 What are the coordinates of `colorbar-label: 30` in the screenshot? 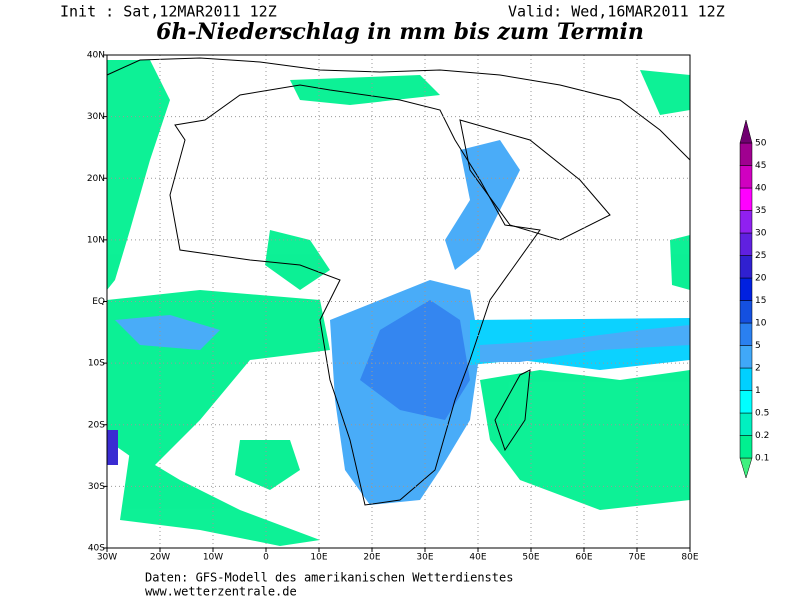 It's located at (761, 234).